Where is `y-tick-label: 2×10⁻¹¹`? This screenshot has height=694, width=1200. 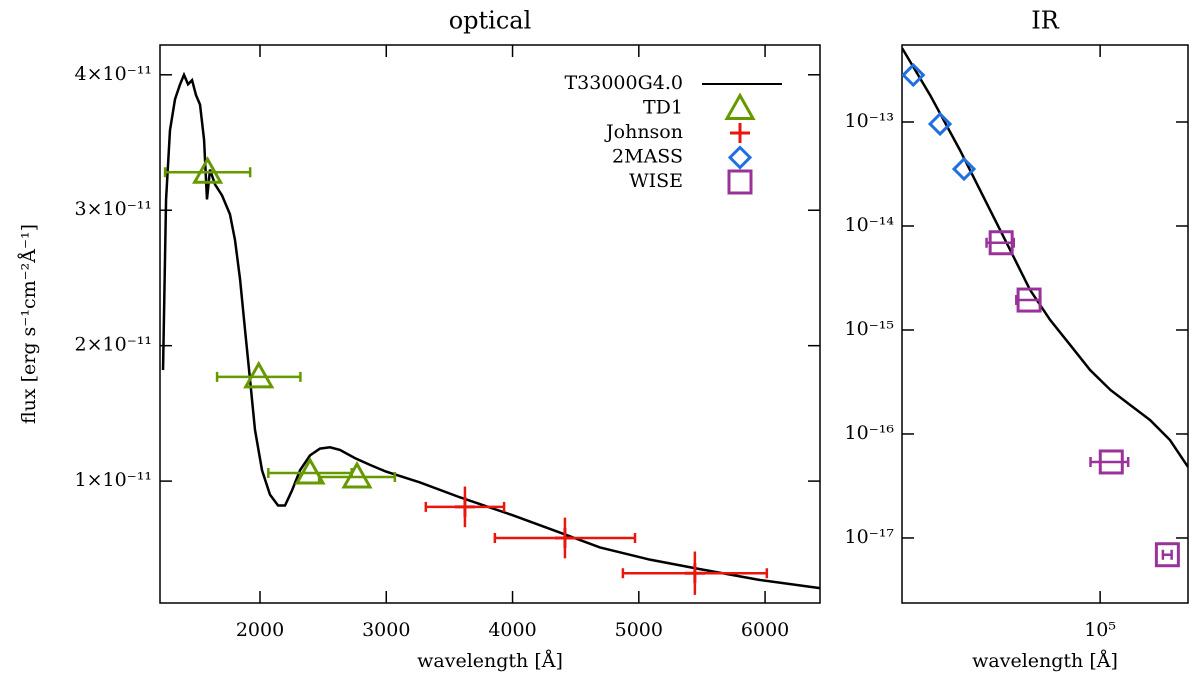 y-tick-label: 2×10⁻¹¹ is located at coordinates (113, 345).